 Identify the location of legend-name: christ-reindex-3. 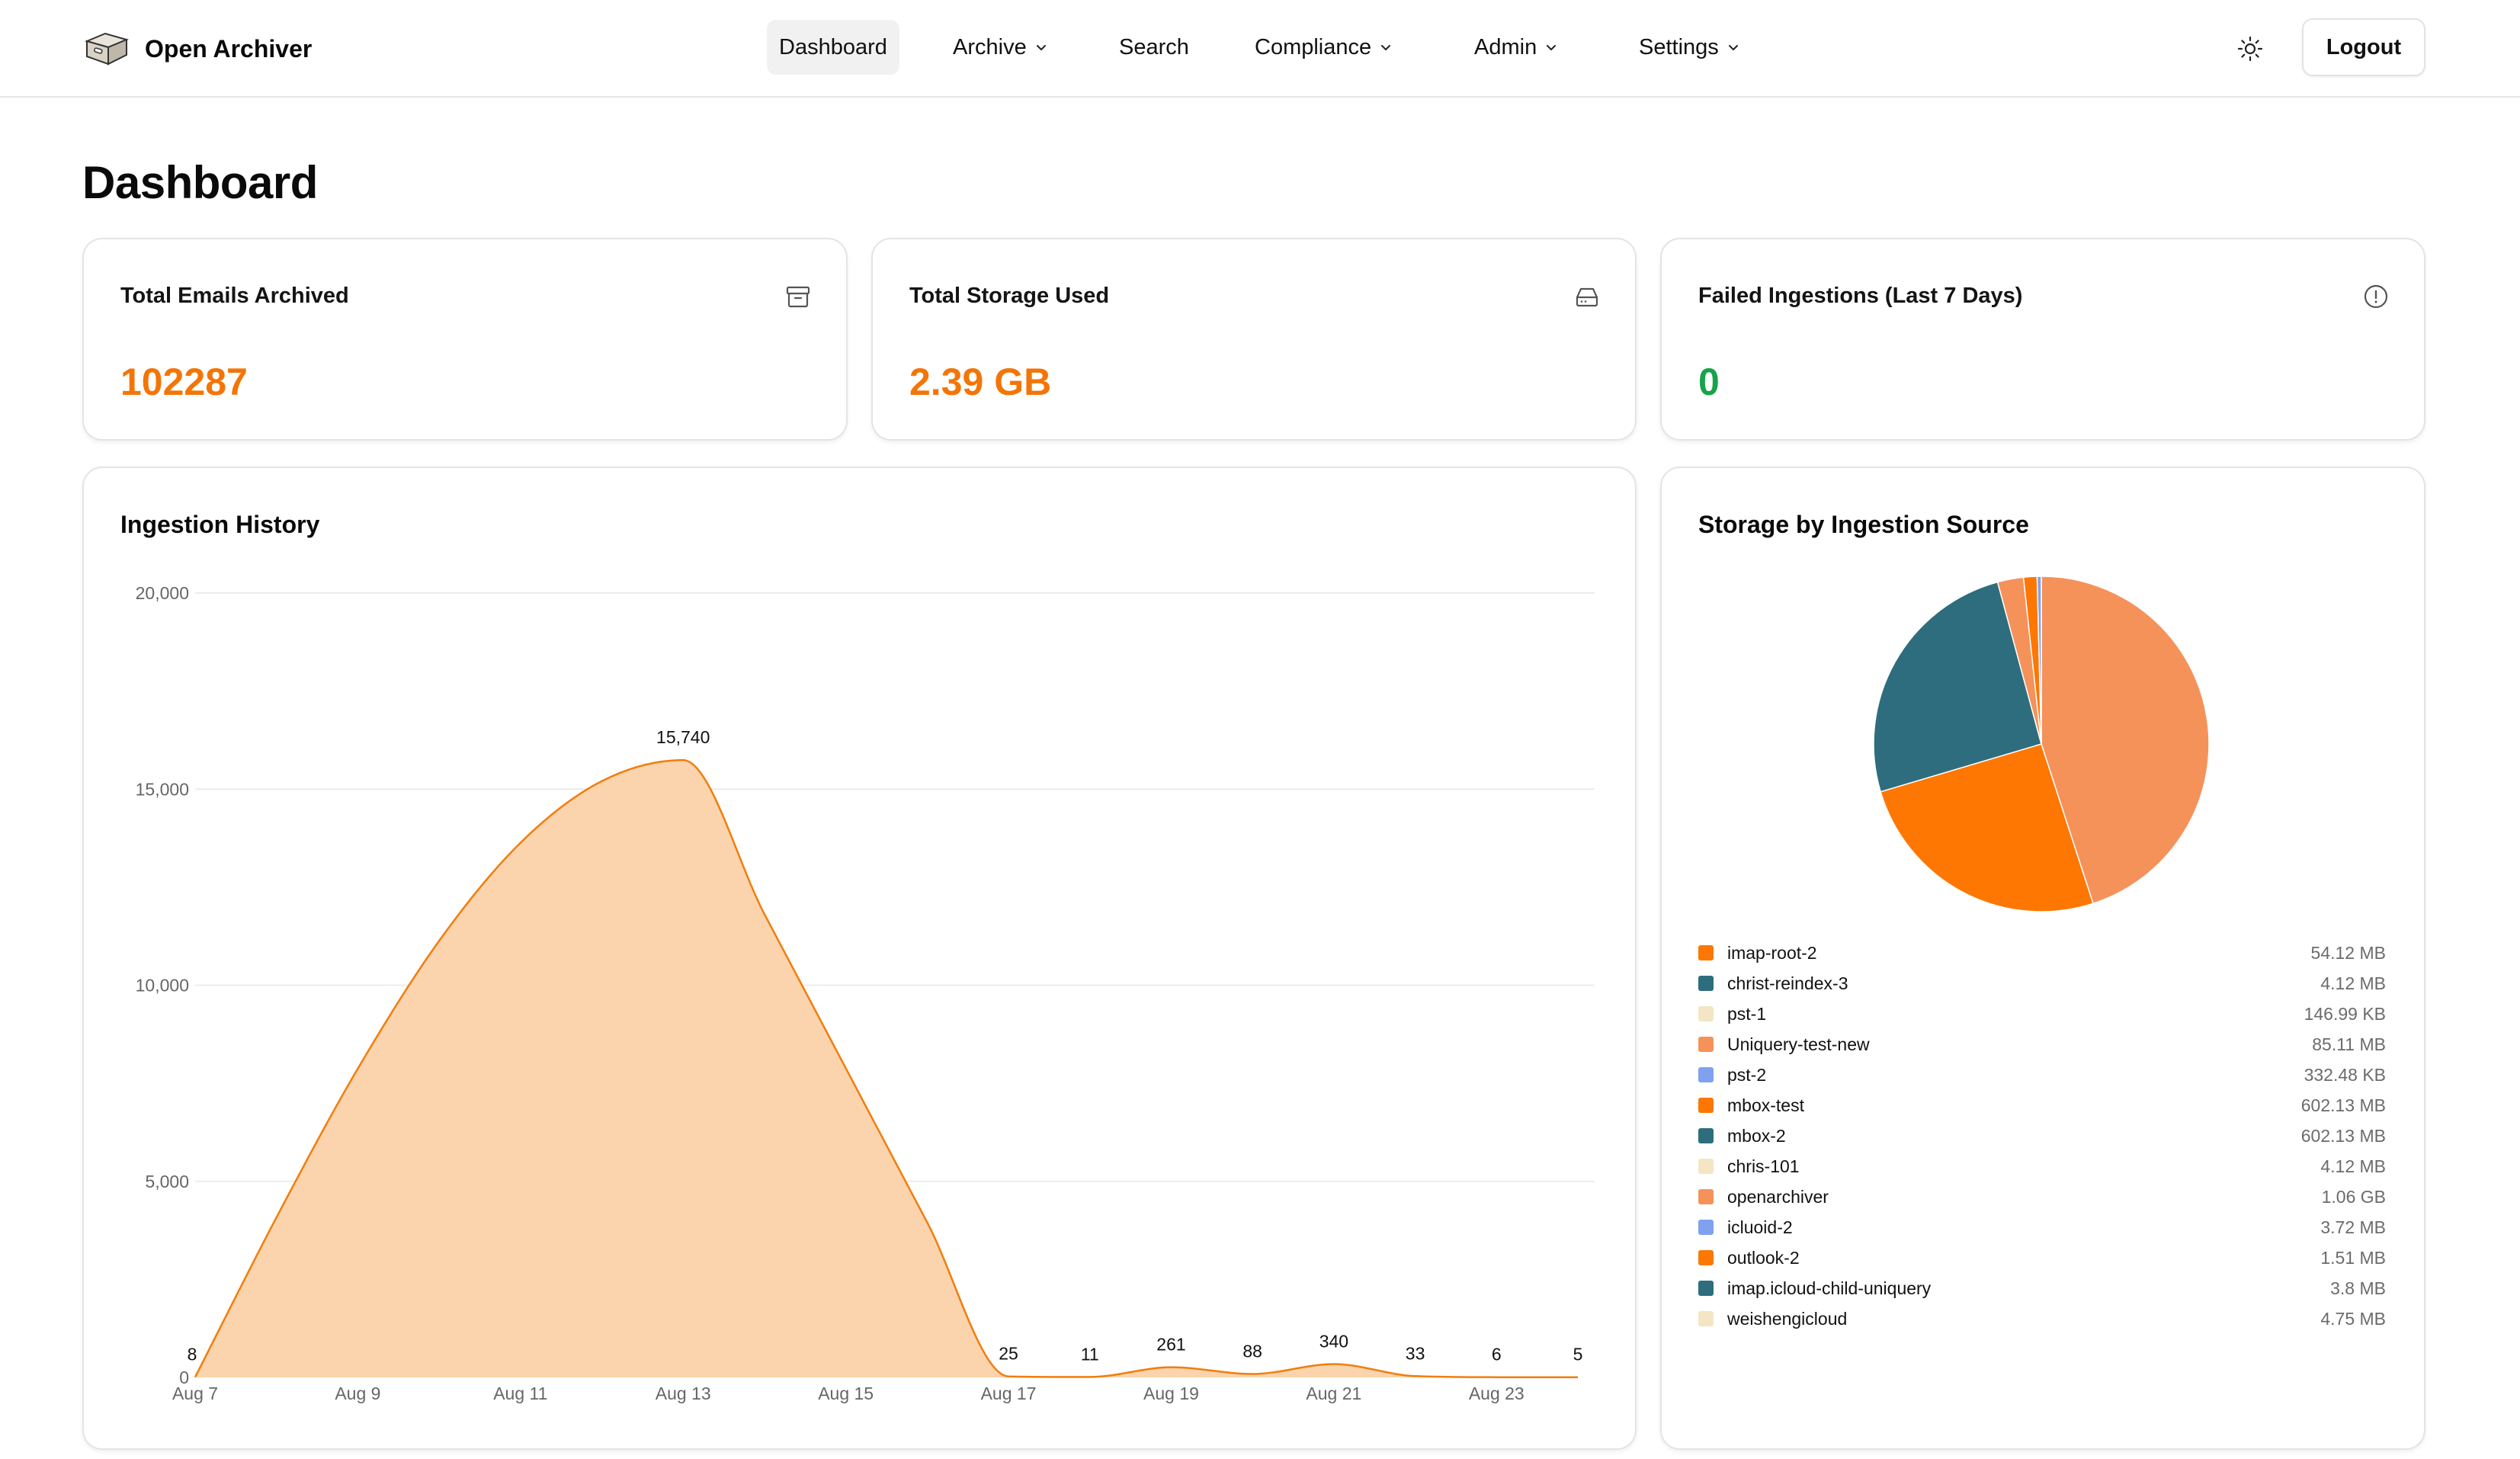
(1787, 983).